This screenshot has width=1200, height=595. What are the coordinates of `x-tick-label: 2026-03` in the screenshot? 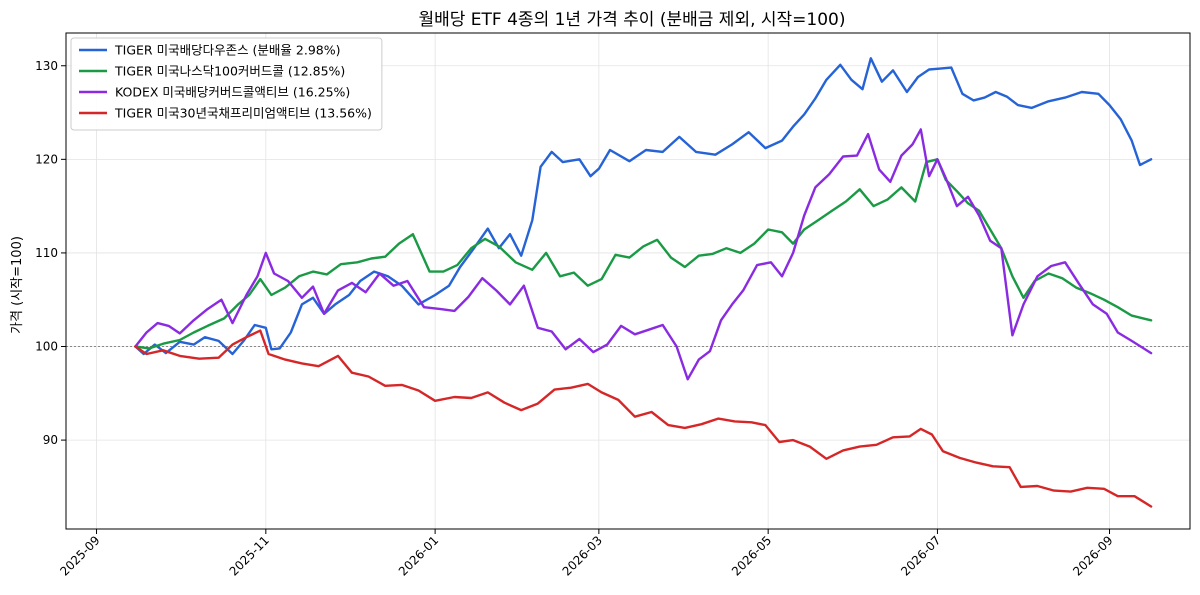 It's located at (582, 555).